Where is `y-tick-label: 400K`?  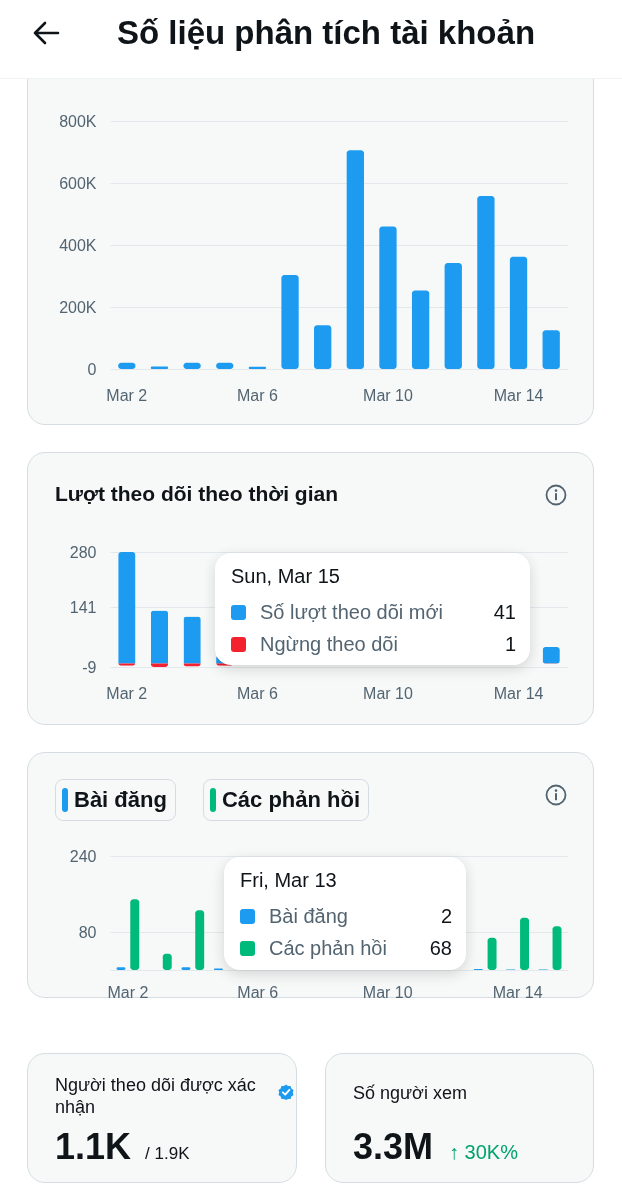
y-tick-label: 400K is located at coordinates (78, 245).